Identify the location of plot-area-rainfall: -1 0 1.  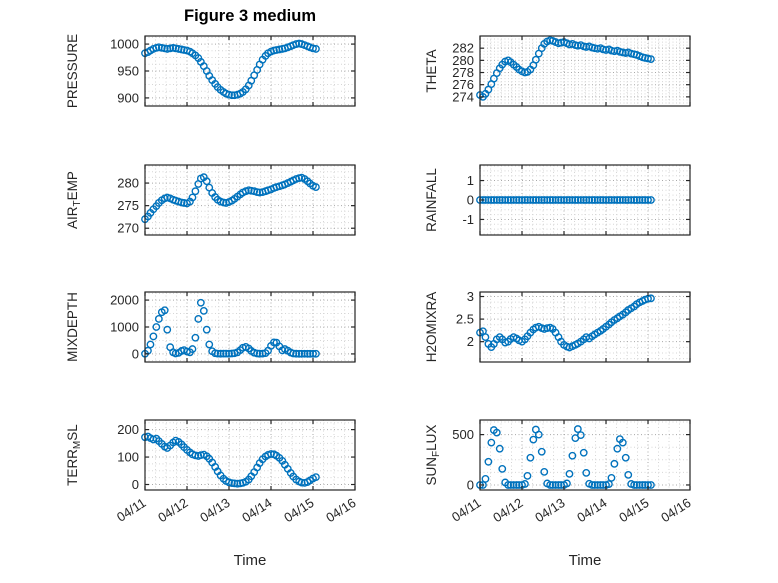
(576, 200).